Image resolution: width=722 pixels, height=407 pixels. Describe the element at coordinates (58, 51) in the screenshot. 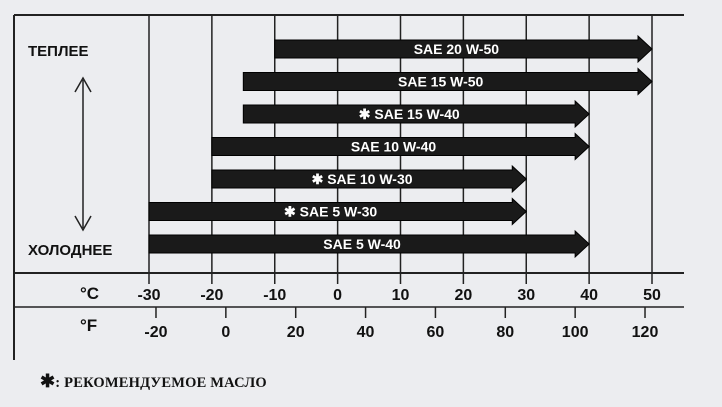

I see `warmer-label: ТЕПЛЕЕ` at that location.